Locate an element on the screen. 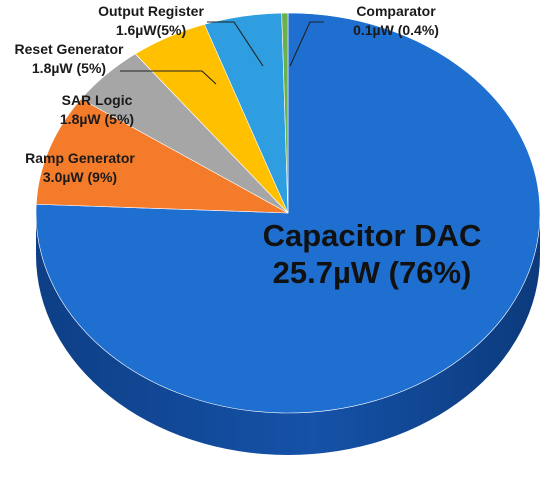 This screenshot has width=550, height=484. label-ramp-generator: Ramp Generator 3.0µW (9%) is located at coordinates (80, 167).